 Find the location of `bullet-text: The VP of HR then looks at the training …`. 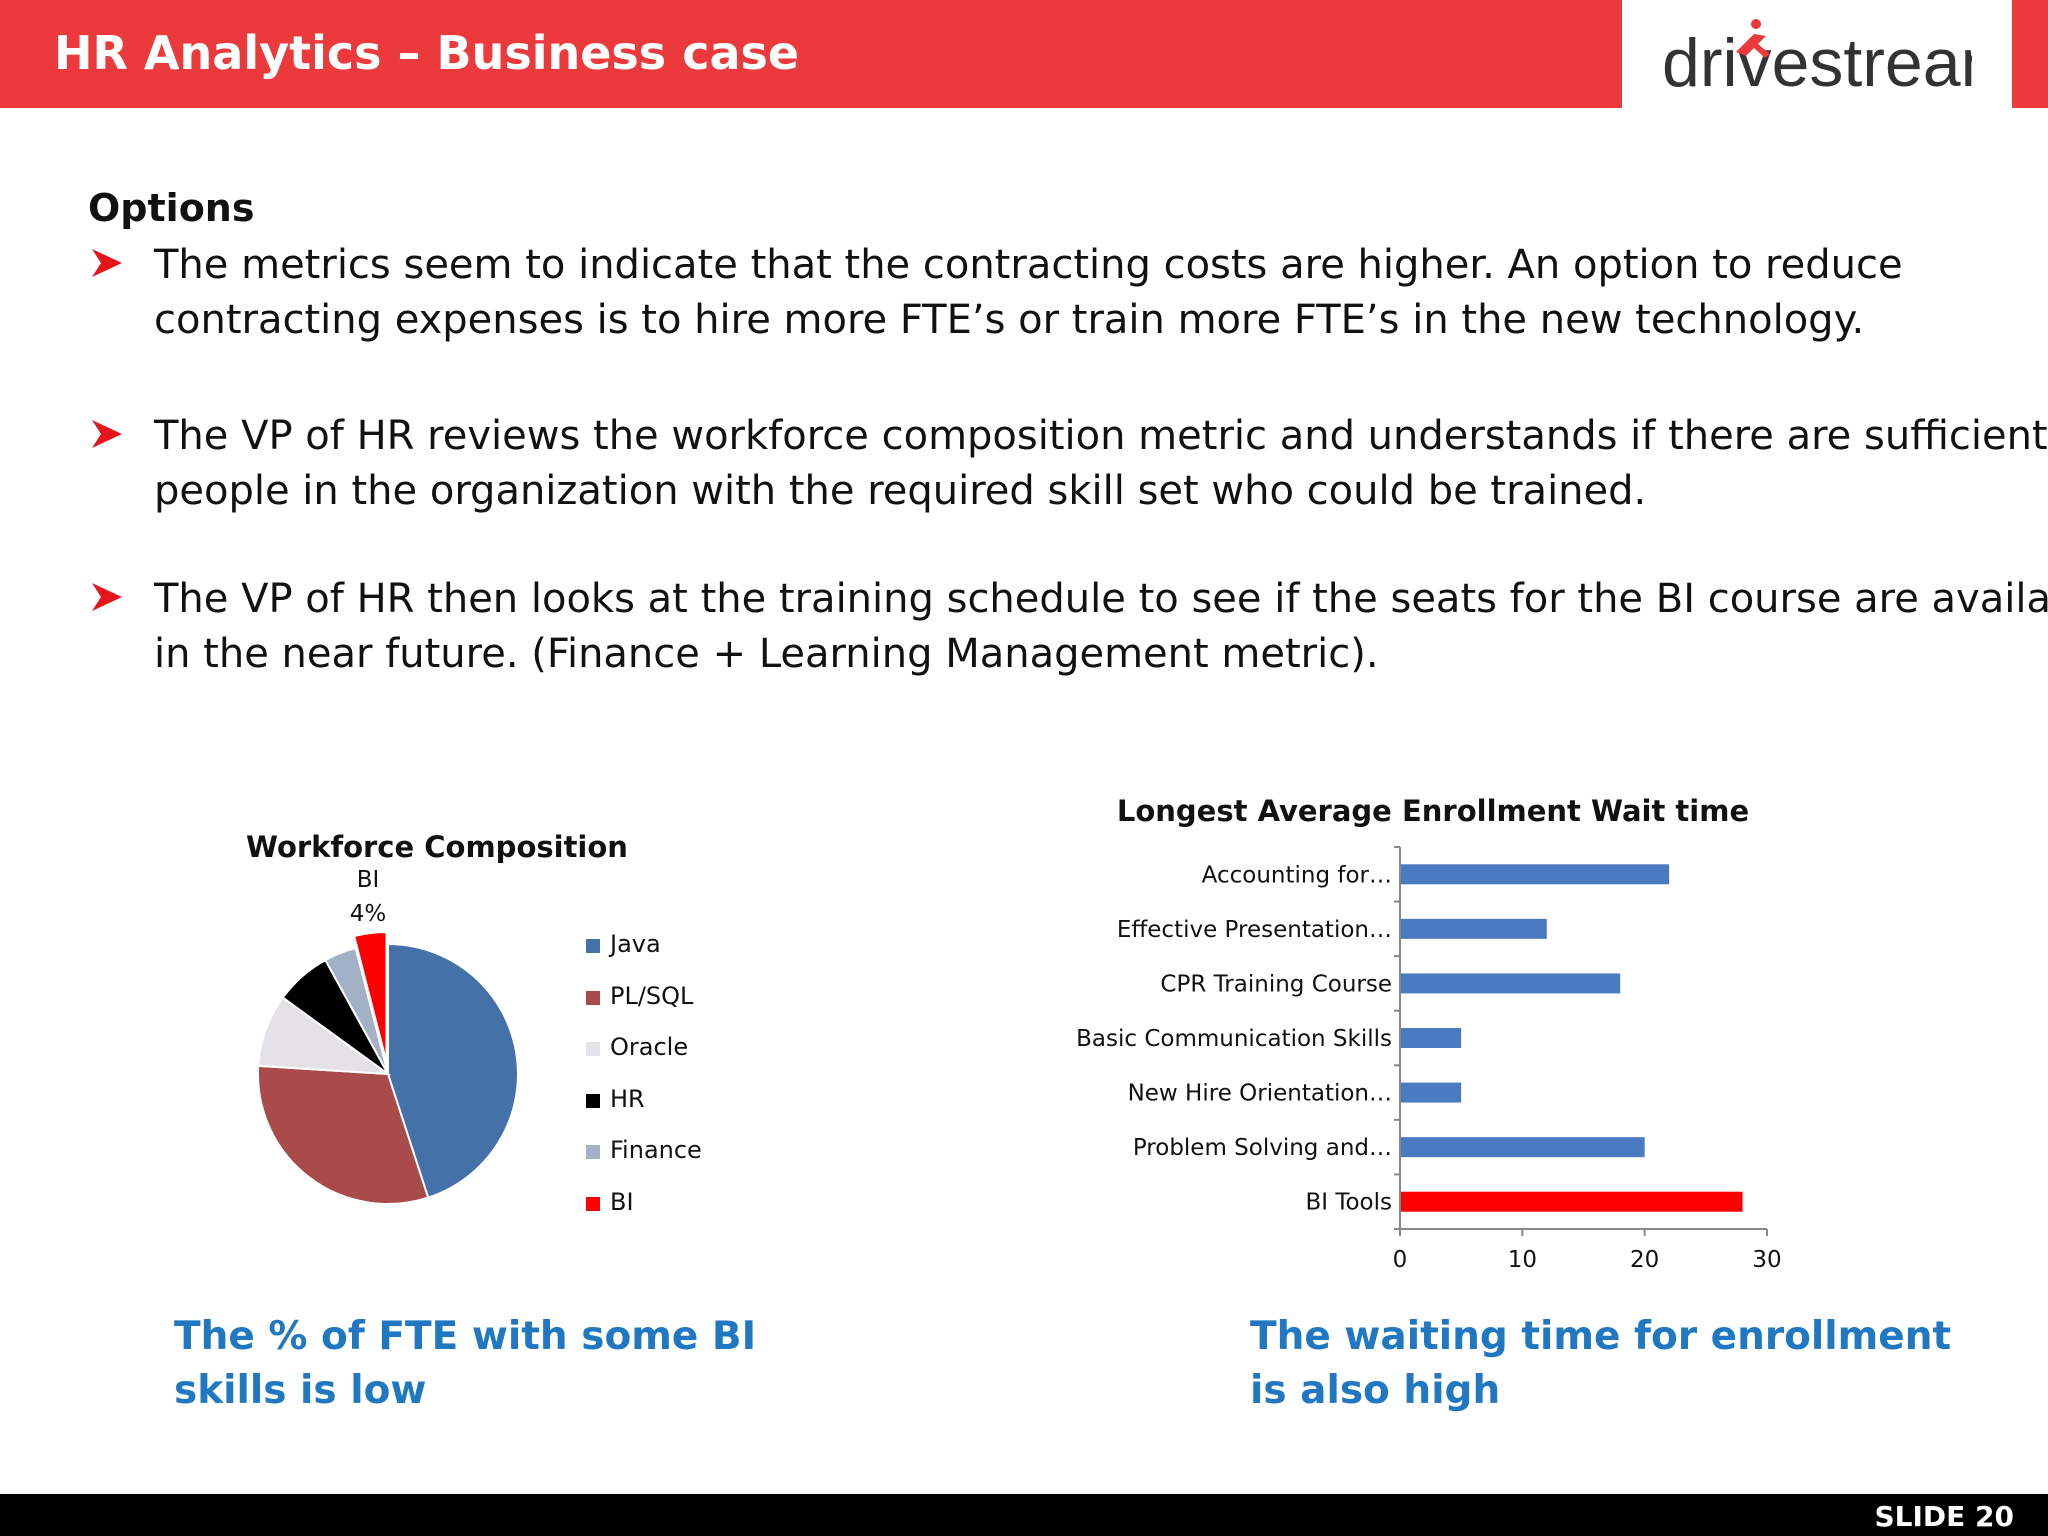

bullet-text: The VP of HR then looks at the training … is located at coordinates (1101, 599).